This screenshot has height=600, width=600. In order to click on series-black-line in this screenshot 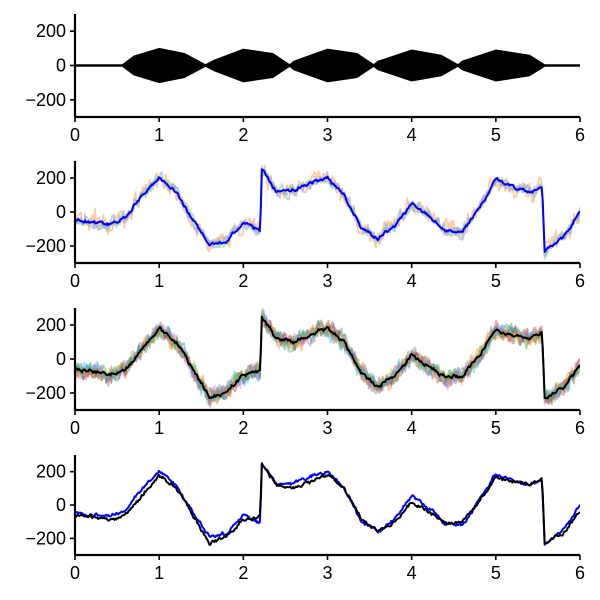, I will do `click(327, 504)`.